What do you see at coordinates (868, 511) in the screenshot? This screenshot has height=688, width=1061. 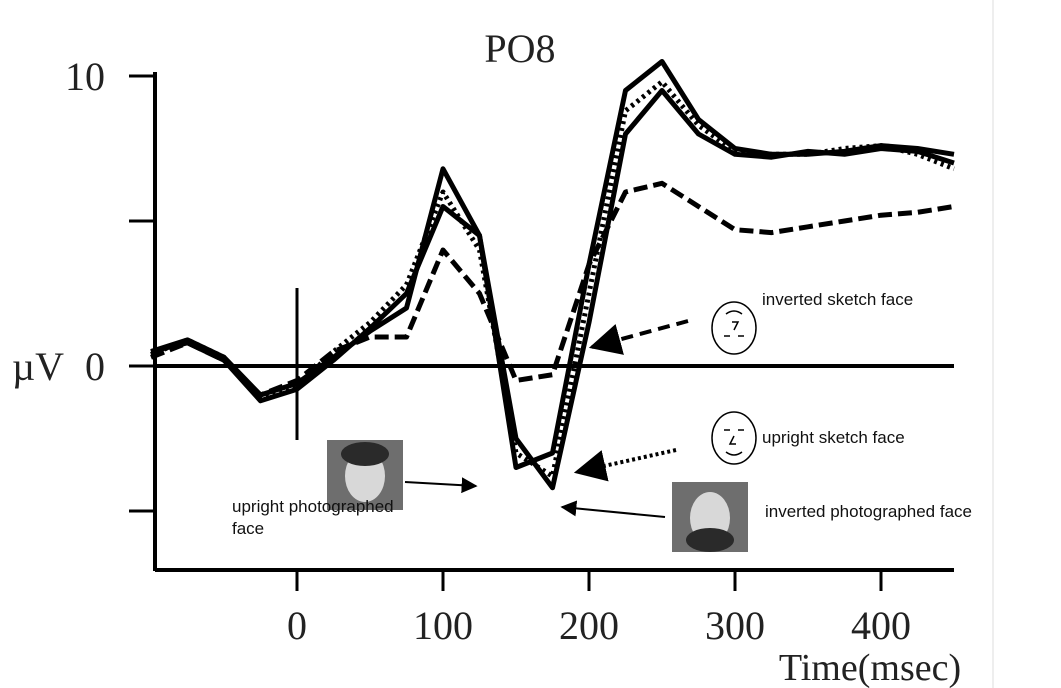 I see `annotation-label: inverted photographed face` at bounding box center [868, 511].